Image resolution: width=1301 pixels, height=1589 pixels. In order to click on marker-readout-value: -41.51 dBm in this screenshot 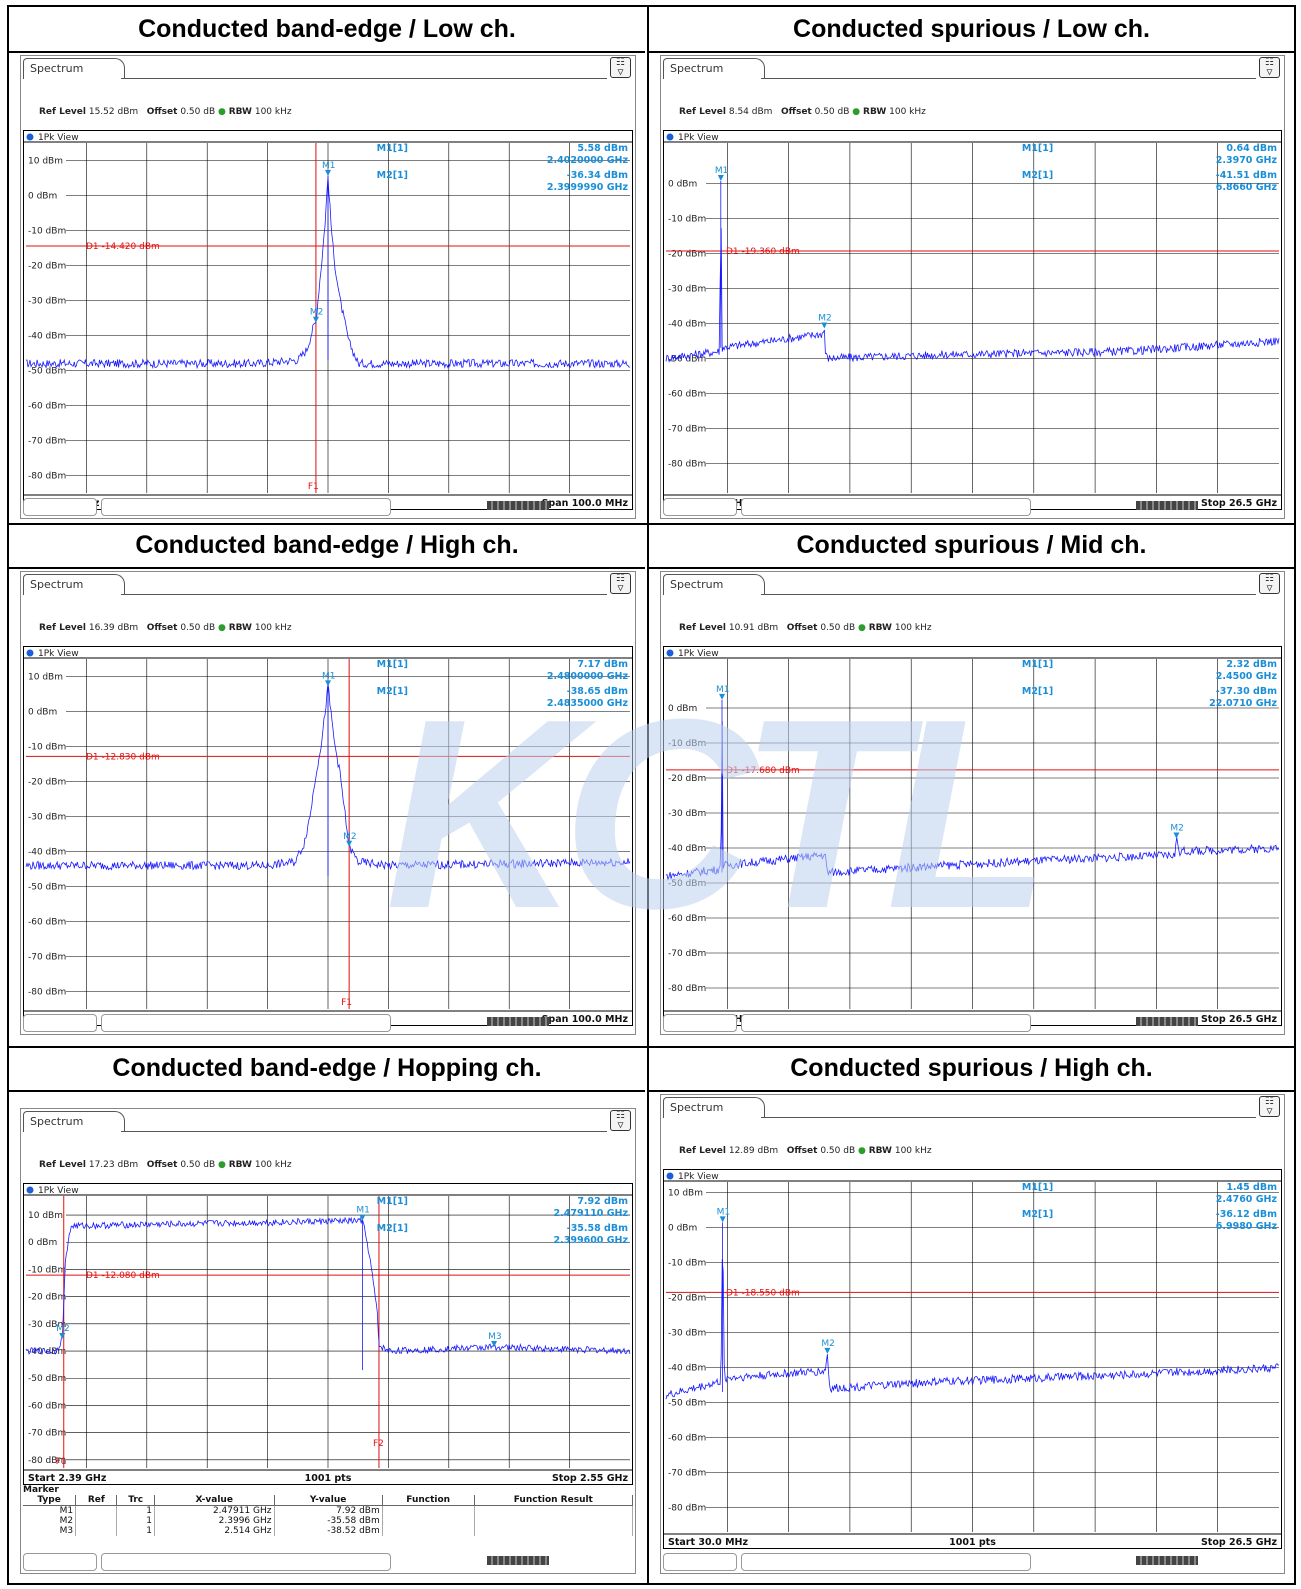, I will do `click(1246, 175)`.